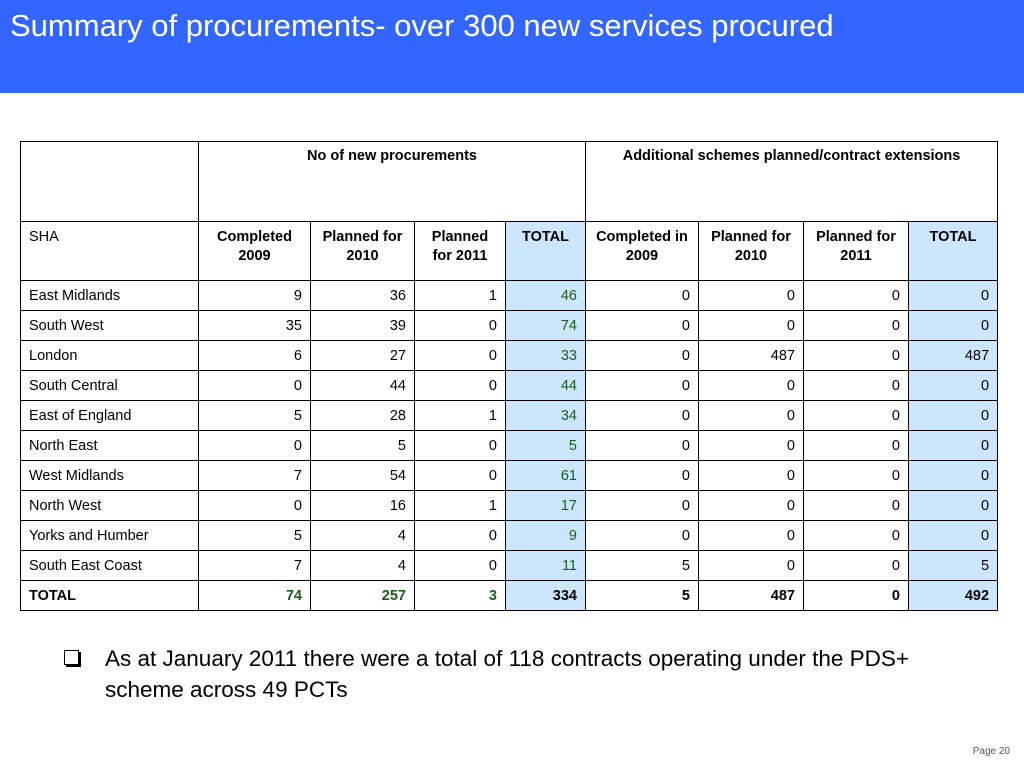 This screenshot has width=1024, height=768. I want to click on page-number: Page 20, so click(991, 751).